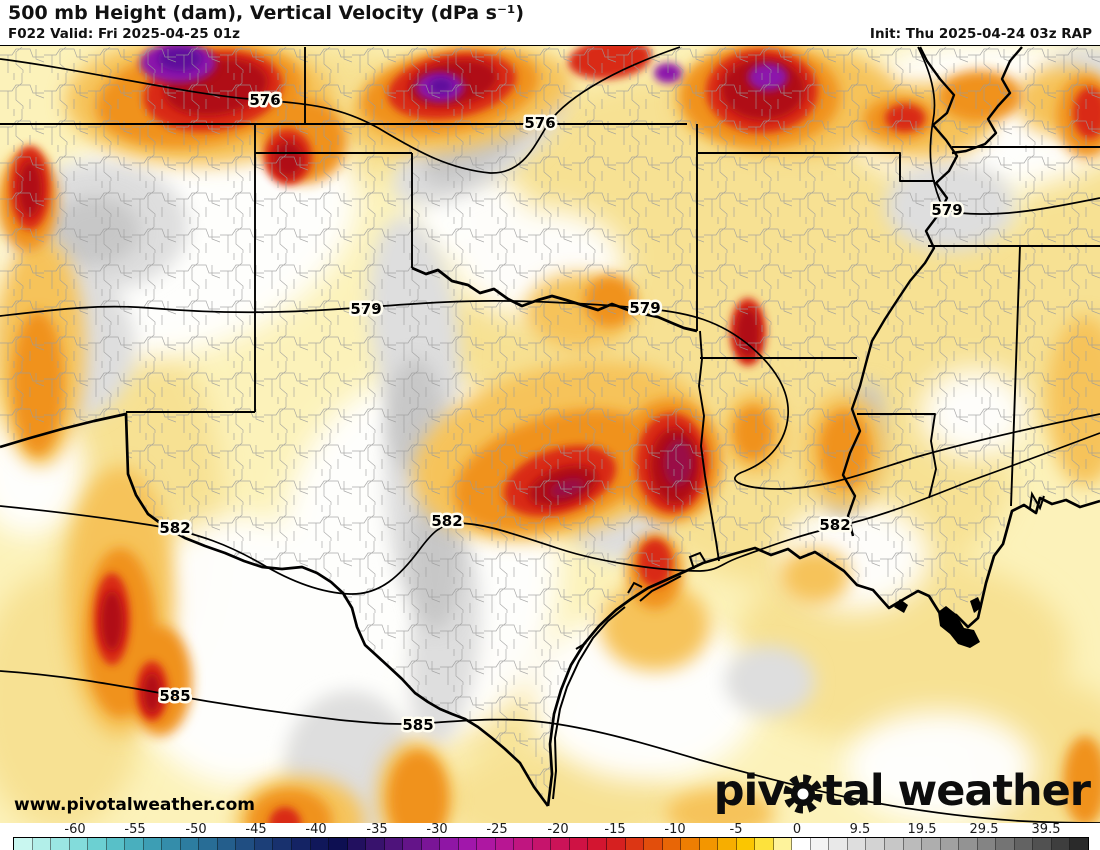 This screenshot has width=1100, height=850. Describe the element at coordinates (437, 829) in the screenshot. I see `colorbar-tick: -30` at that location.